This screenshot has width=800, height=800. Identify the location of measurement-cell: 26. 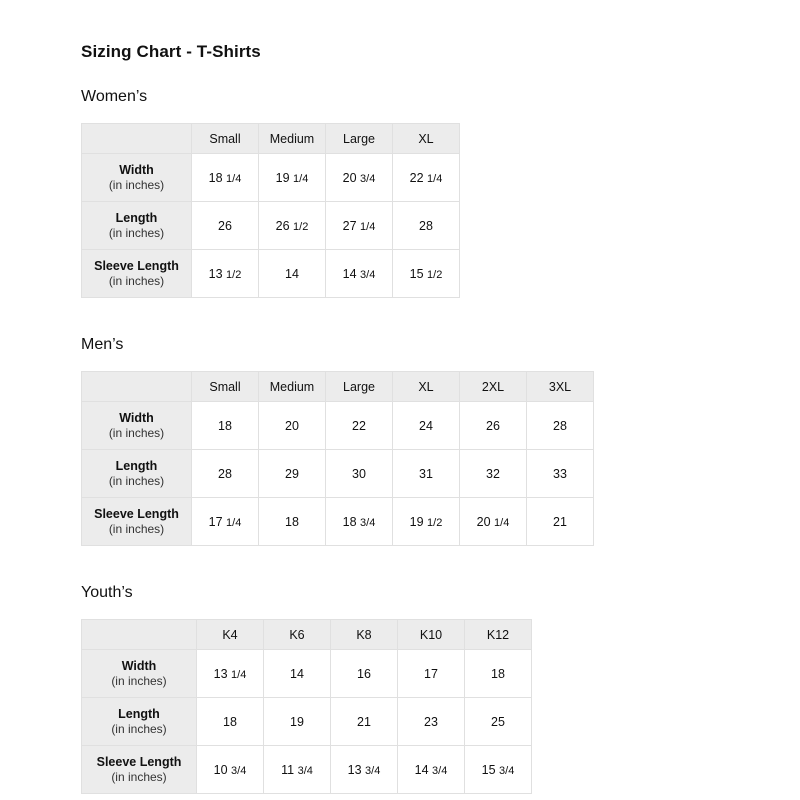
(225, 225).